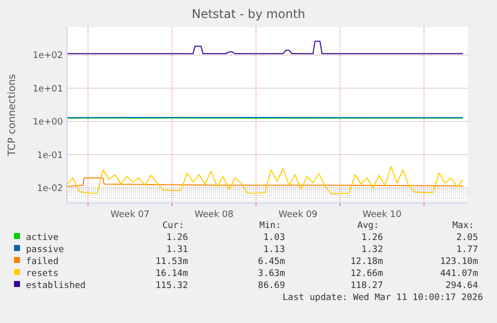 This screenshot has width=497, height=323. I want to click on x-tick-label: Week 09, so click(298, 215).